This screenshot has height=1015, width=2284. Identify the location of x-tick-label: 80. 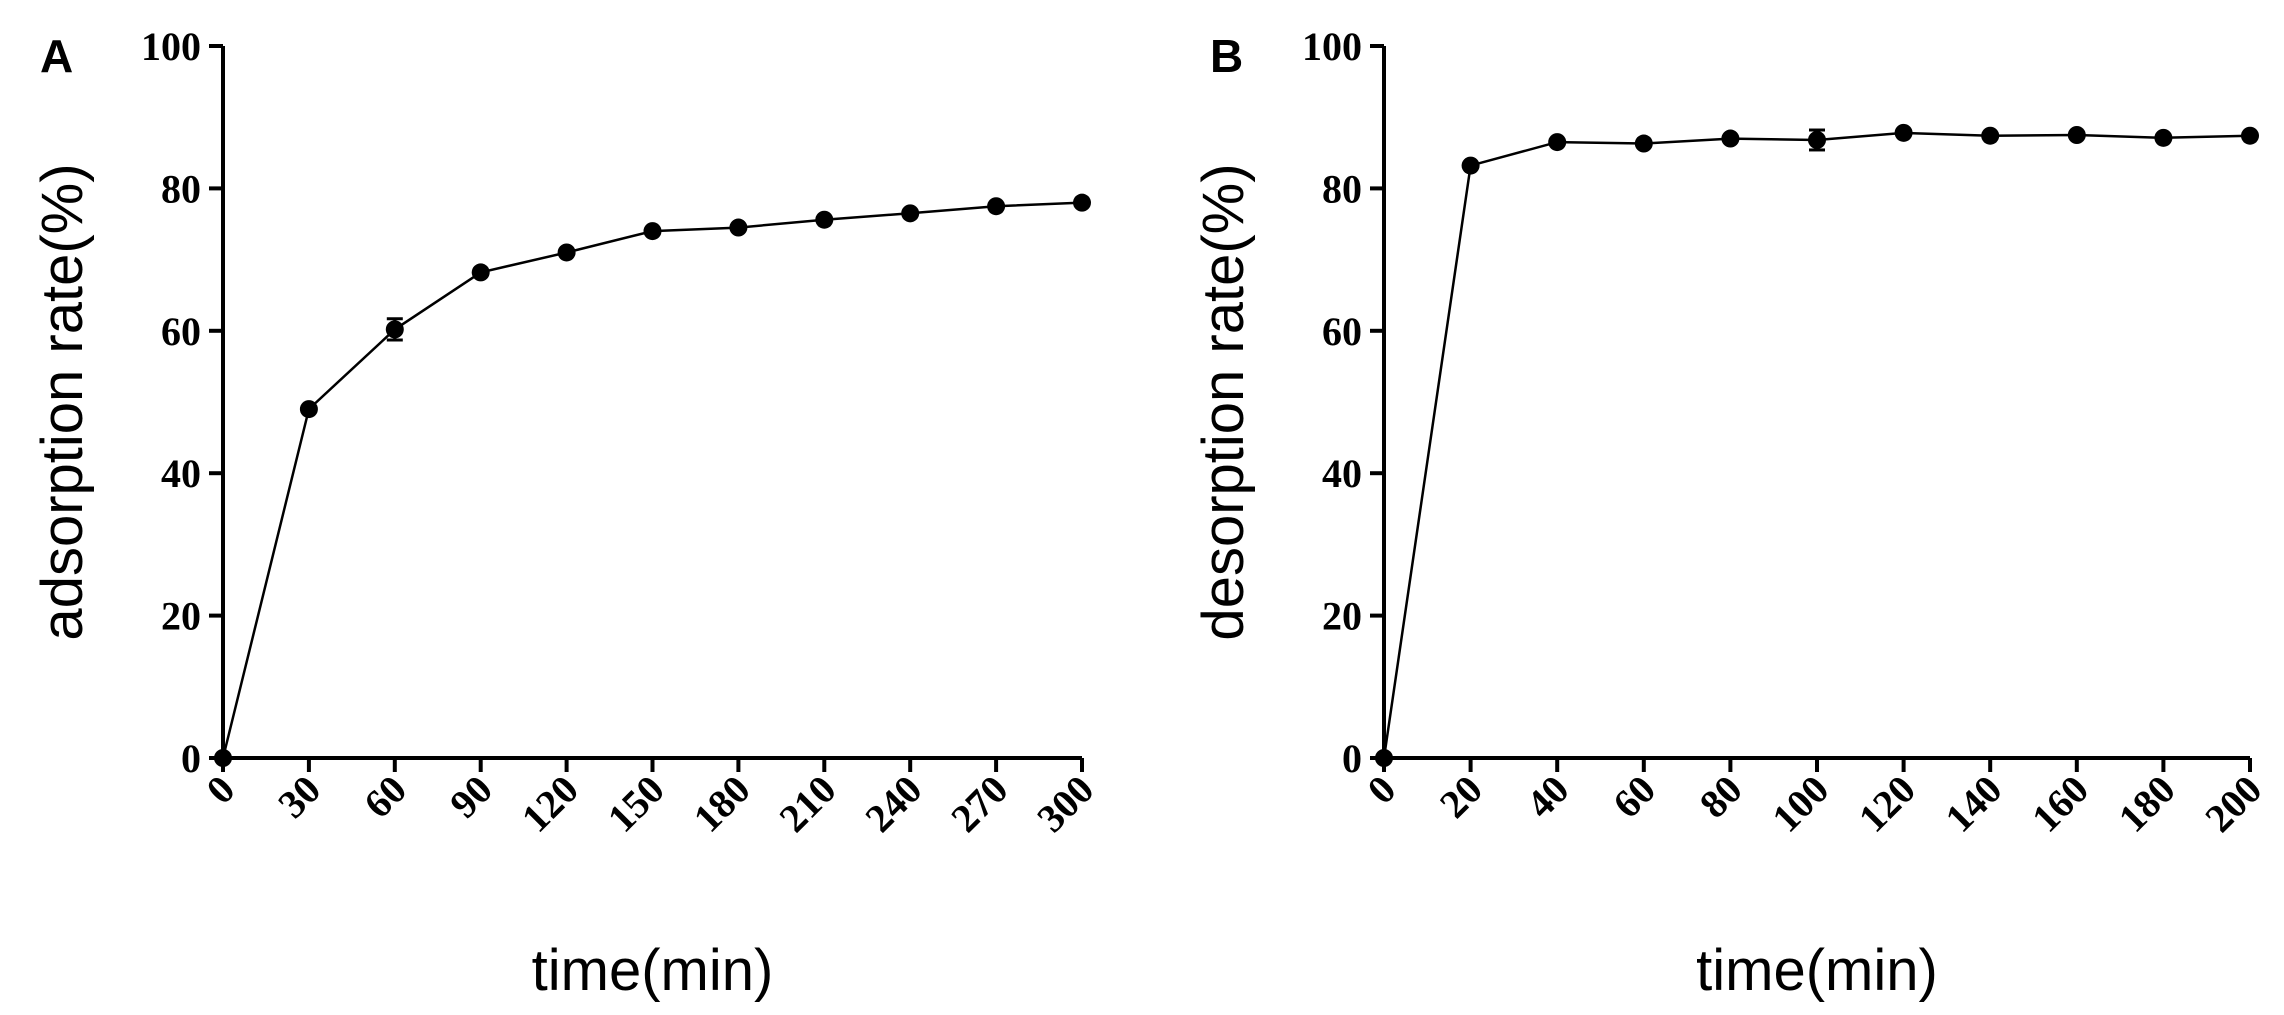
(1721, 797).